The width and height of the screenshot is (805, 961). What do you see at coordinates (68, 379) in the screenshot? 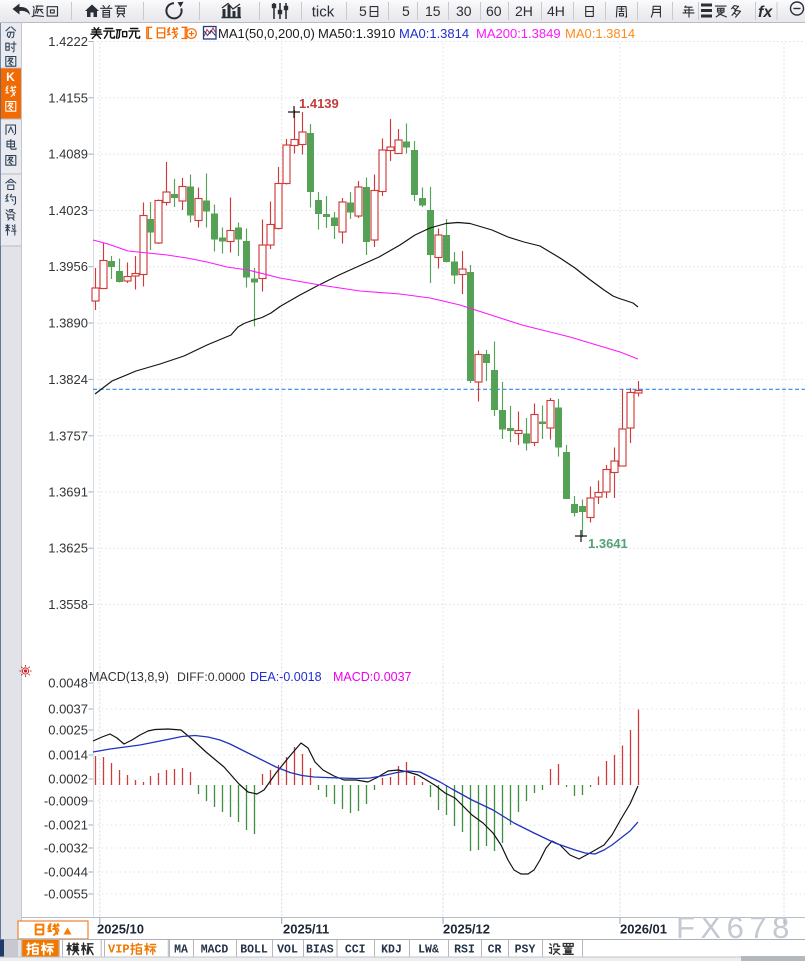
I see `svg-text: 1.3824` at bounding box center [68, 379].